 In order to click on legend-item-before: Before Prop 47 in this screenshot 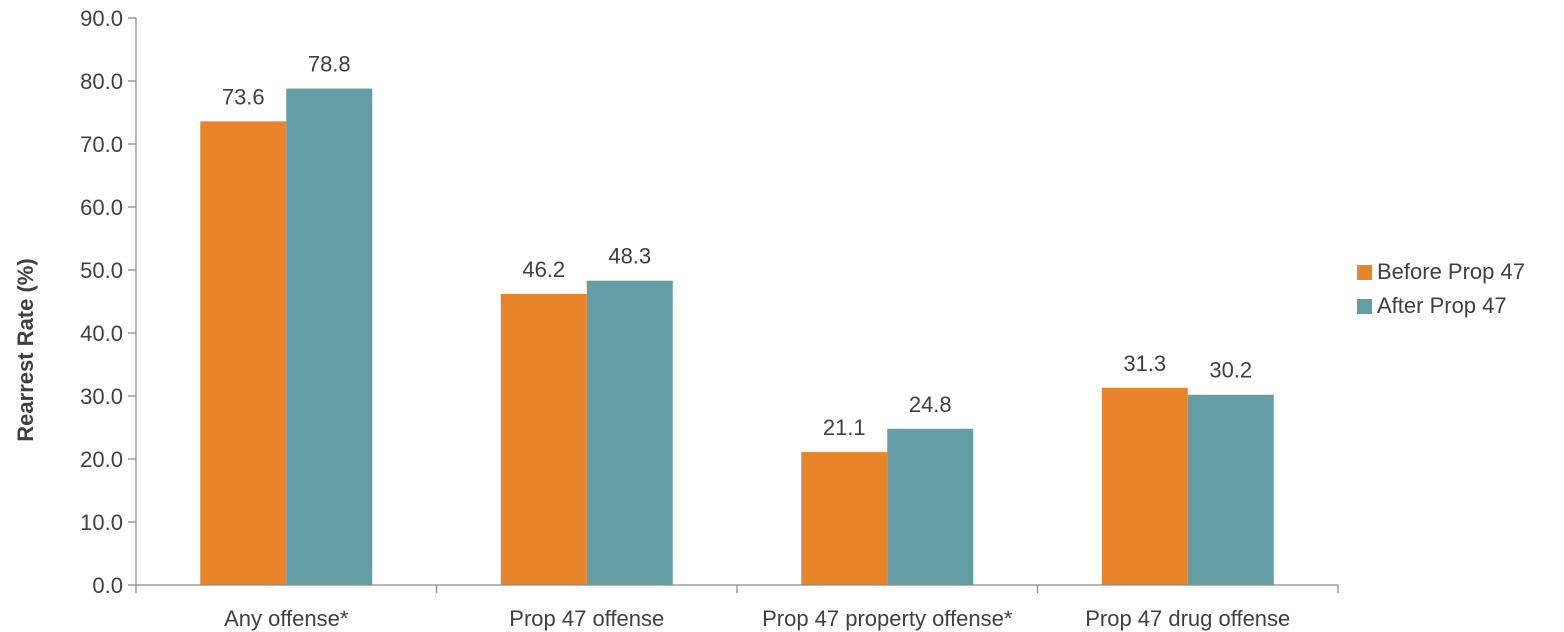, I will do `click(1441, 272)`.